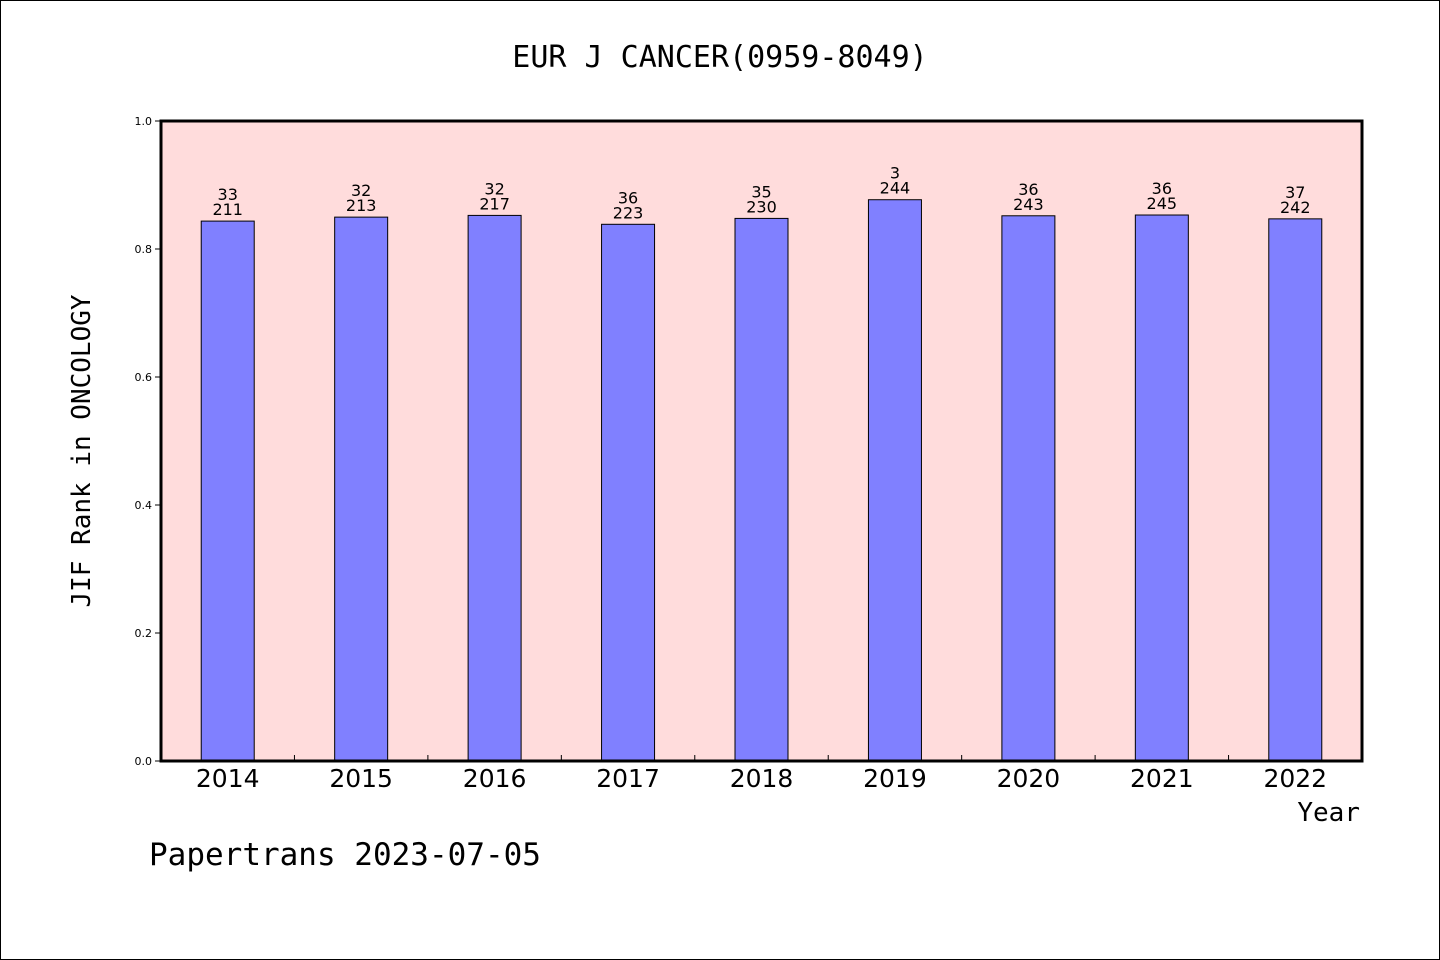 The height and width of the screenshot is (960, 1440). What do you see at coordinates (361, 778) in the screenshot?
I see `x-tick-label: 2015` at bounding box center [361, 778].